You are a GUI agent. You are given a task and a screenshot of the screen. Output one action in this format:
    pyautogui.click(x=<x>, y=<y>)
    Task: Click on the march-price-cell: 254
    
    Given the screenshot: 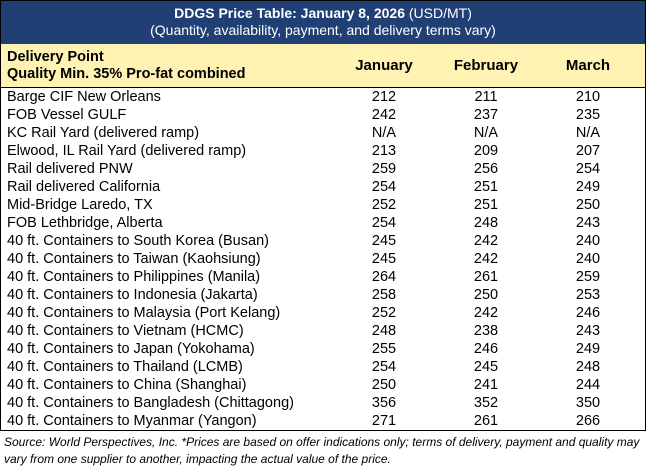 What is the action you would take?
    pyautogui.click(x=588, y=169)
    